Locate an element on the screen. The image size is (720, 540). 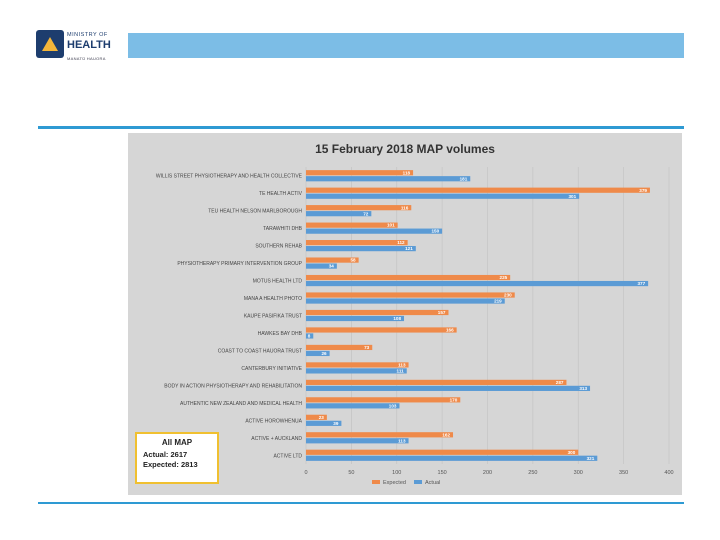
category-label: ACTIVE LTD is located at coordinates (287, 456).